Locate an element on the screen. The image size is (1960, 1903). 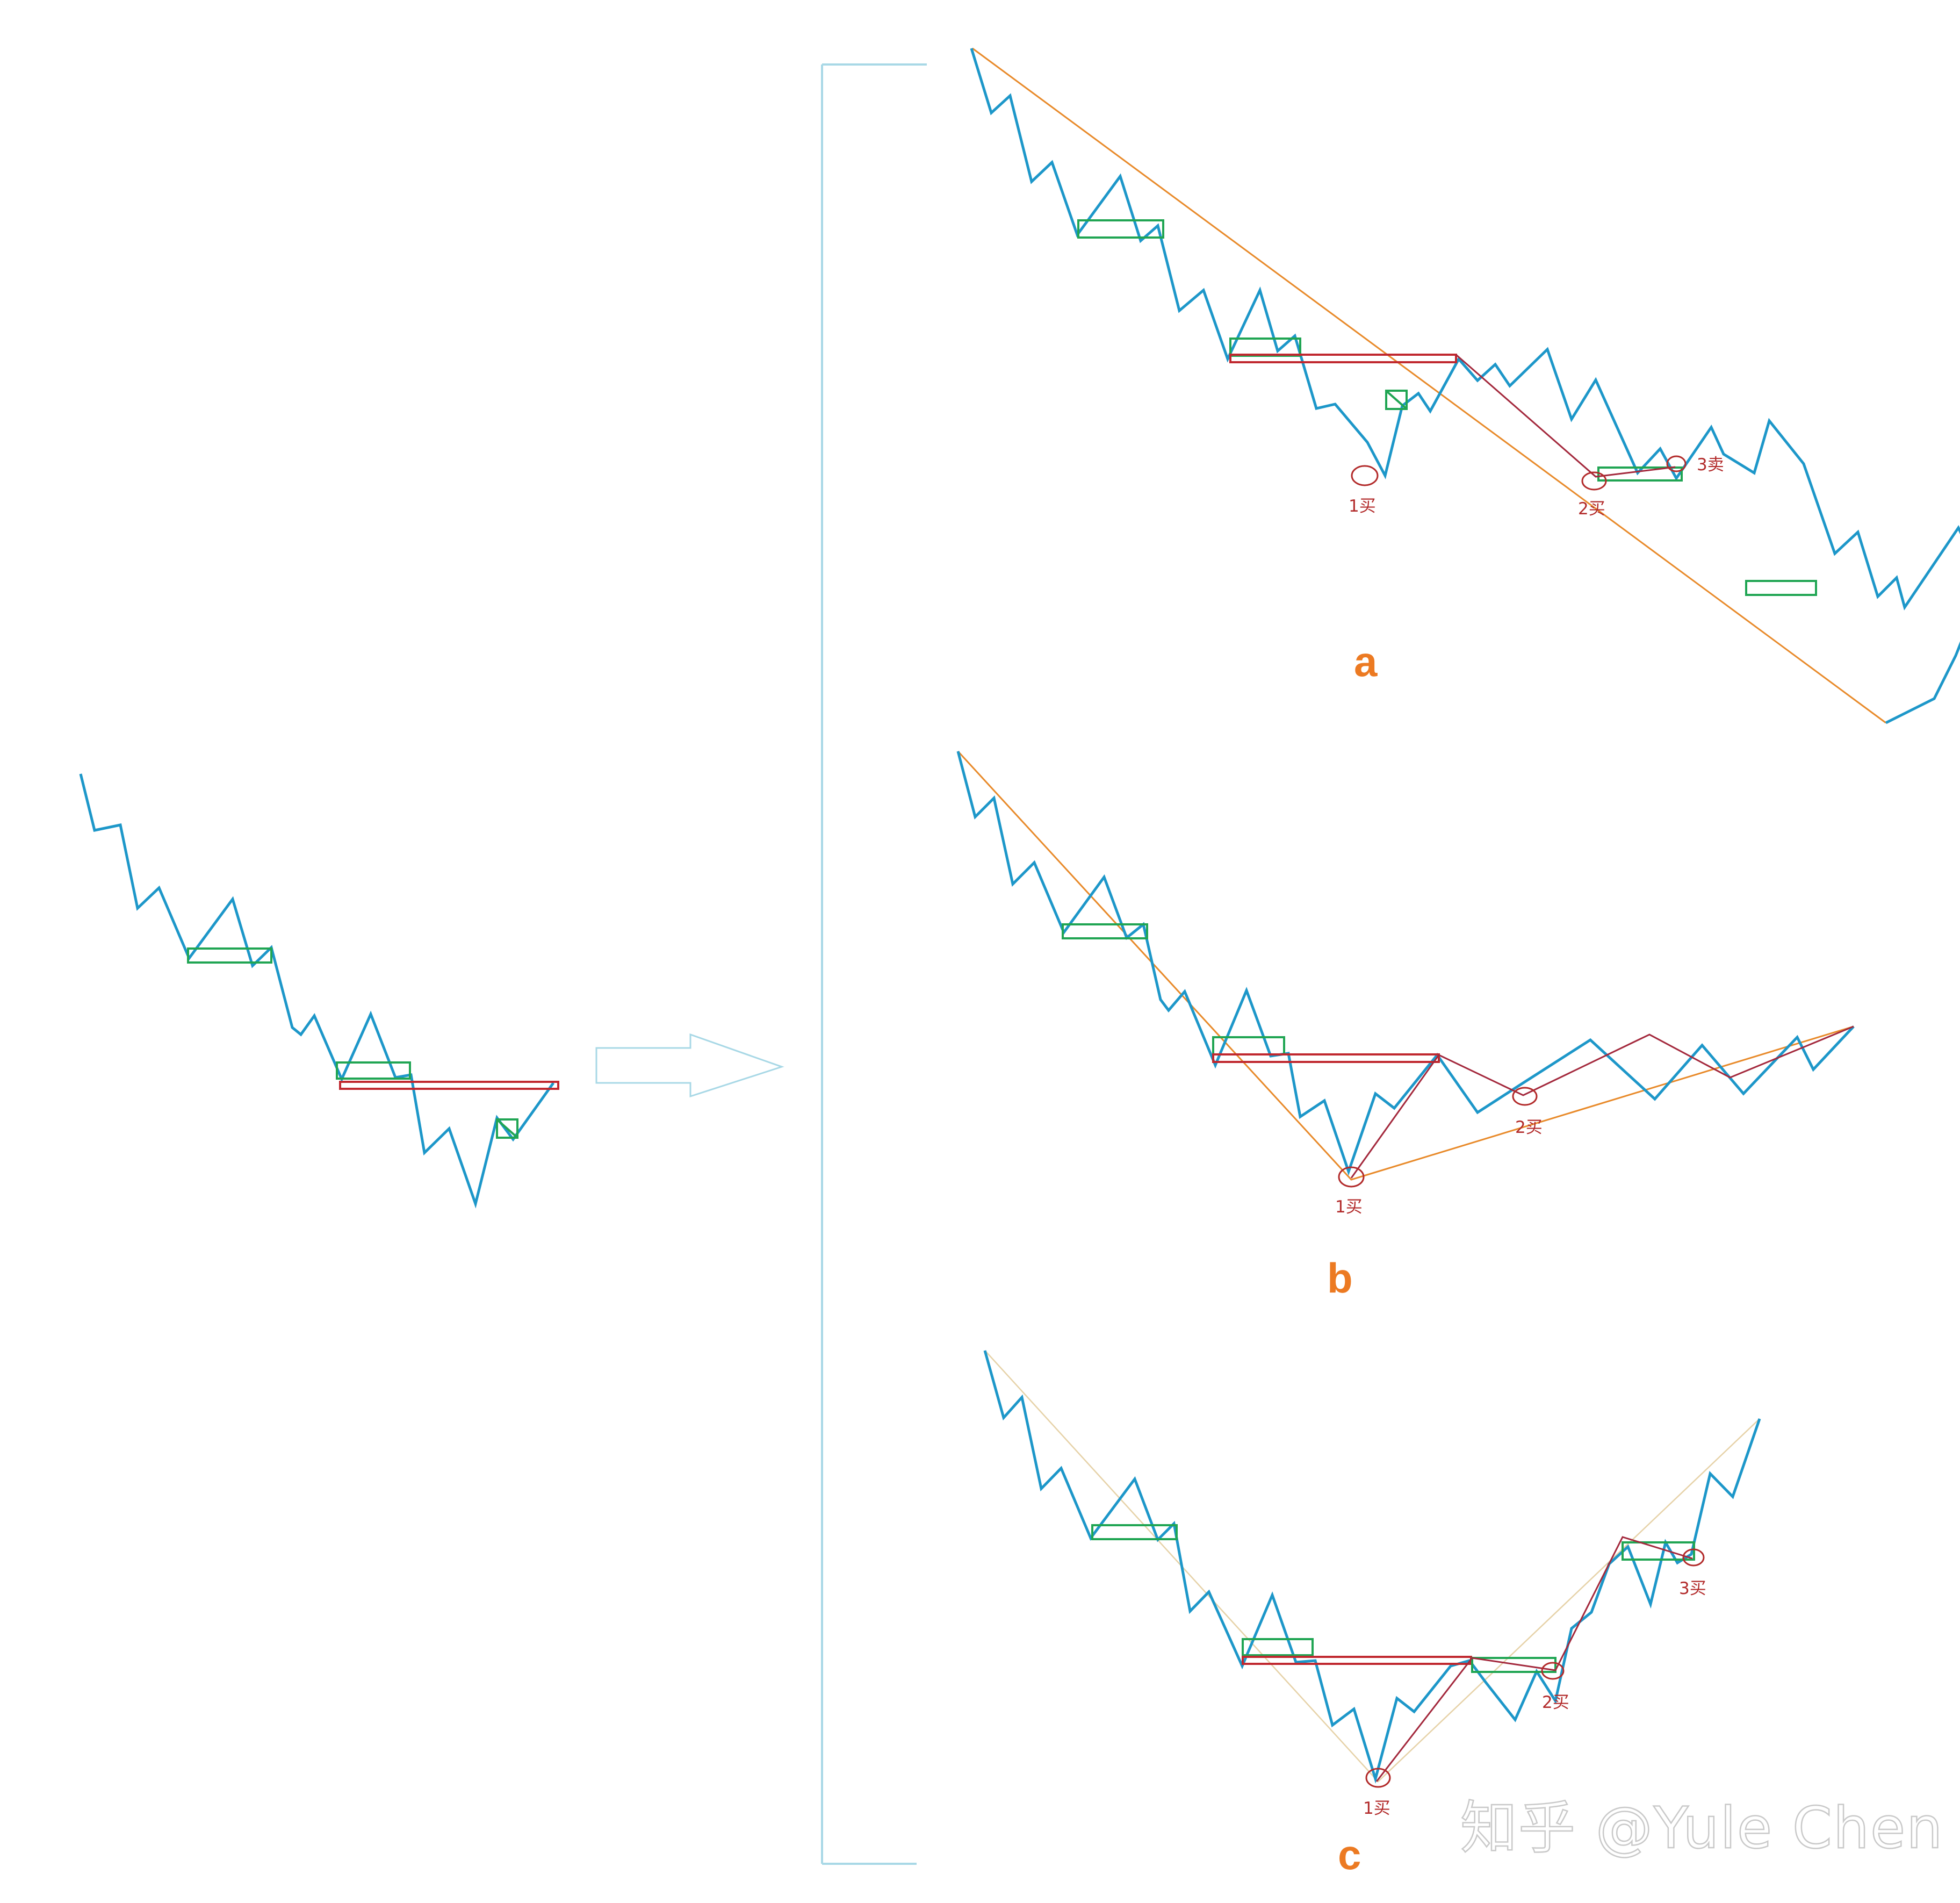
source-pattern is located at coordinates (319, 991).